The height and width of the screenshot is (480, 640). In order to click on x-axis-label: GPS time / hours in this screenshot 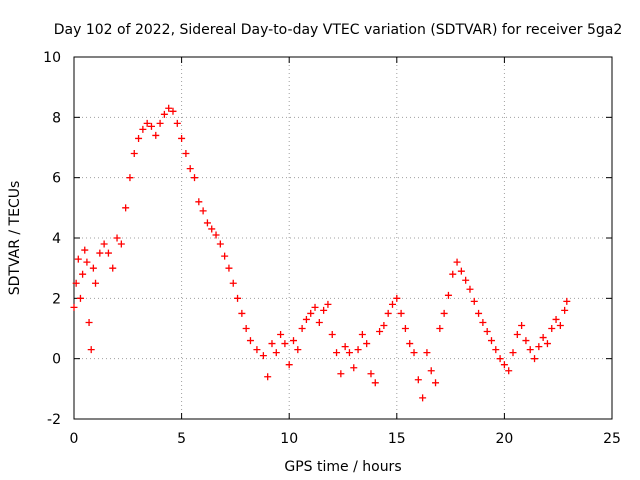, I will do `click(342, 467)`.